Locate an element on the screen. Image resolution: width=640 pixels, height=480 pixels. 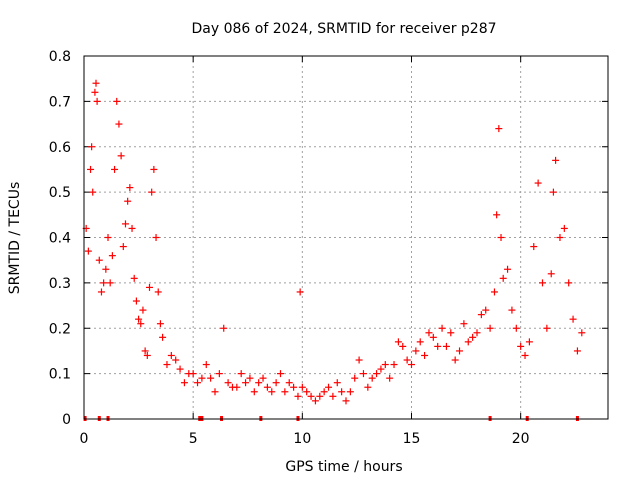
y-tick-label: 0.5 is located at coordinates (60, 193).